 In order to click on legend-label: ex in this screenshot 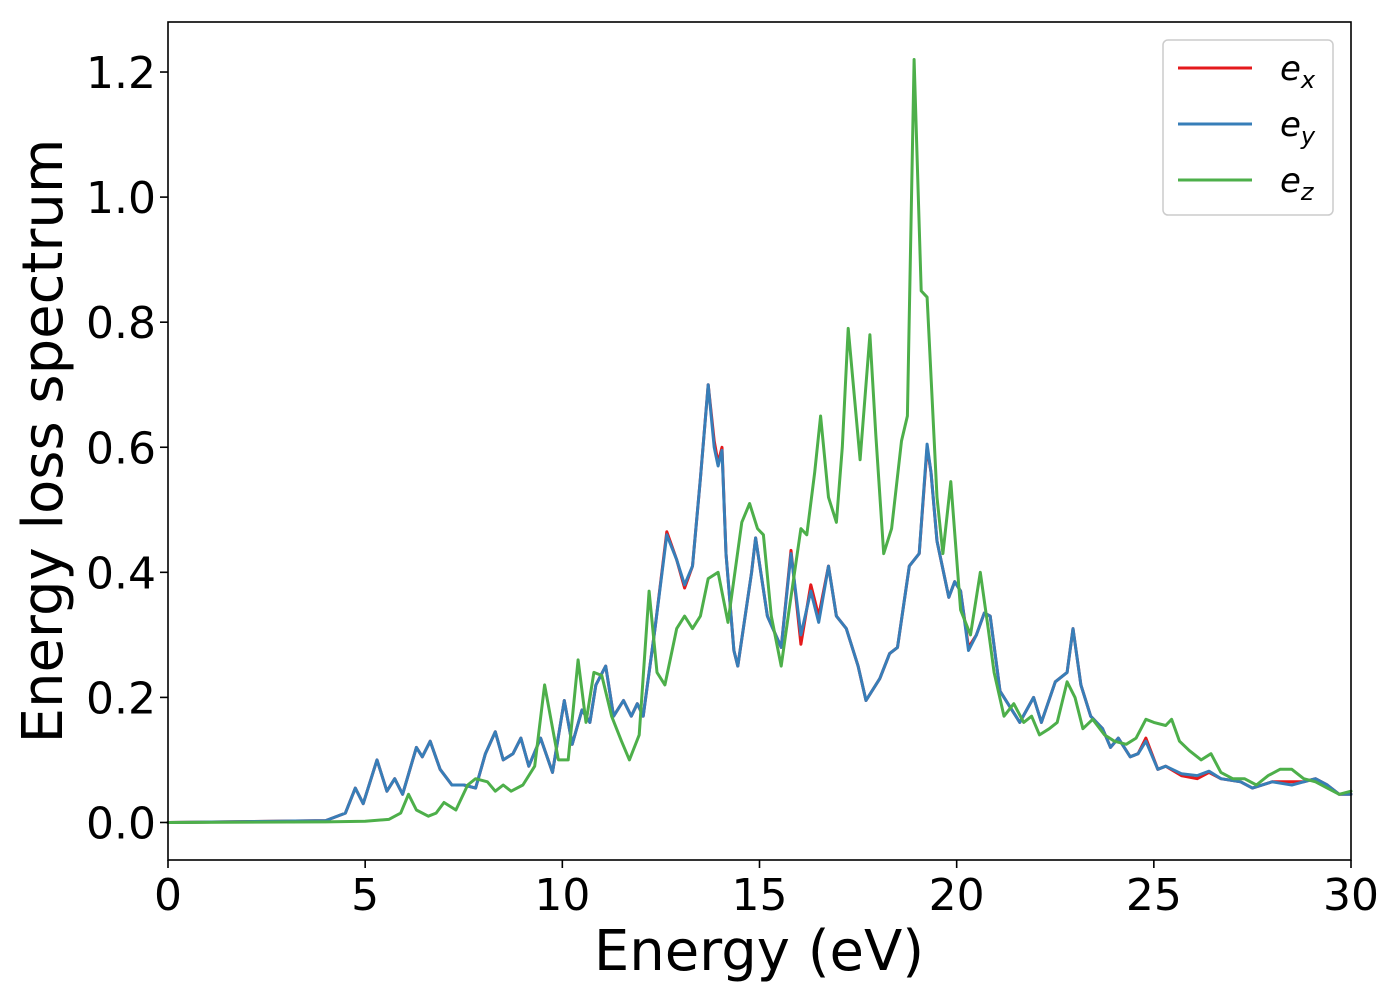, I will do `click(1298, 71)`.